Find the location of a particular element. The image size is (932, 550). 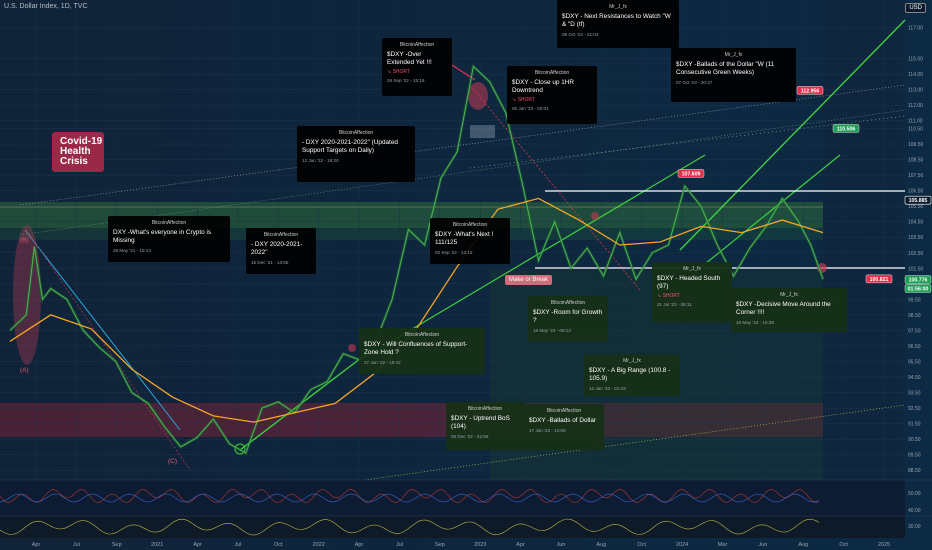

price-tag: 107.609 is located at coordinates (691, 173).